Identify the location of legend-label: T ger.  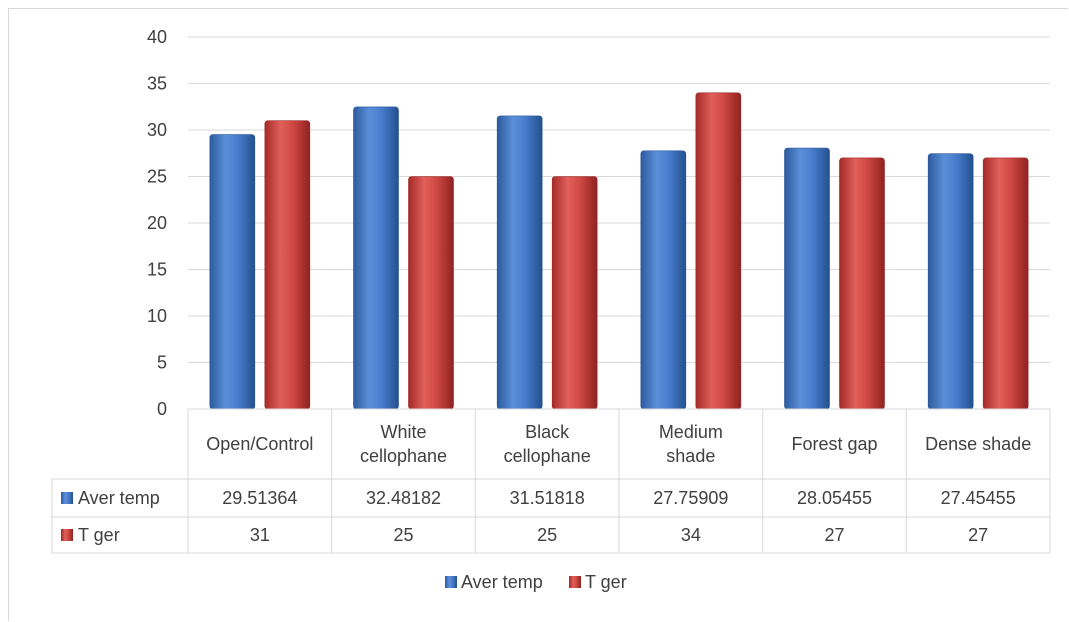
(606, 582).